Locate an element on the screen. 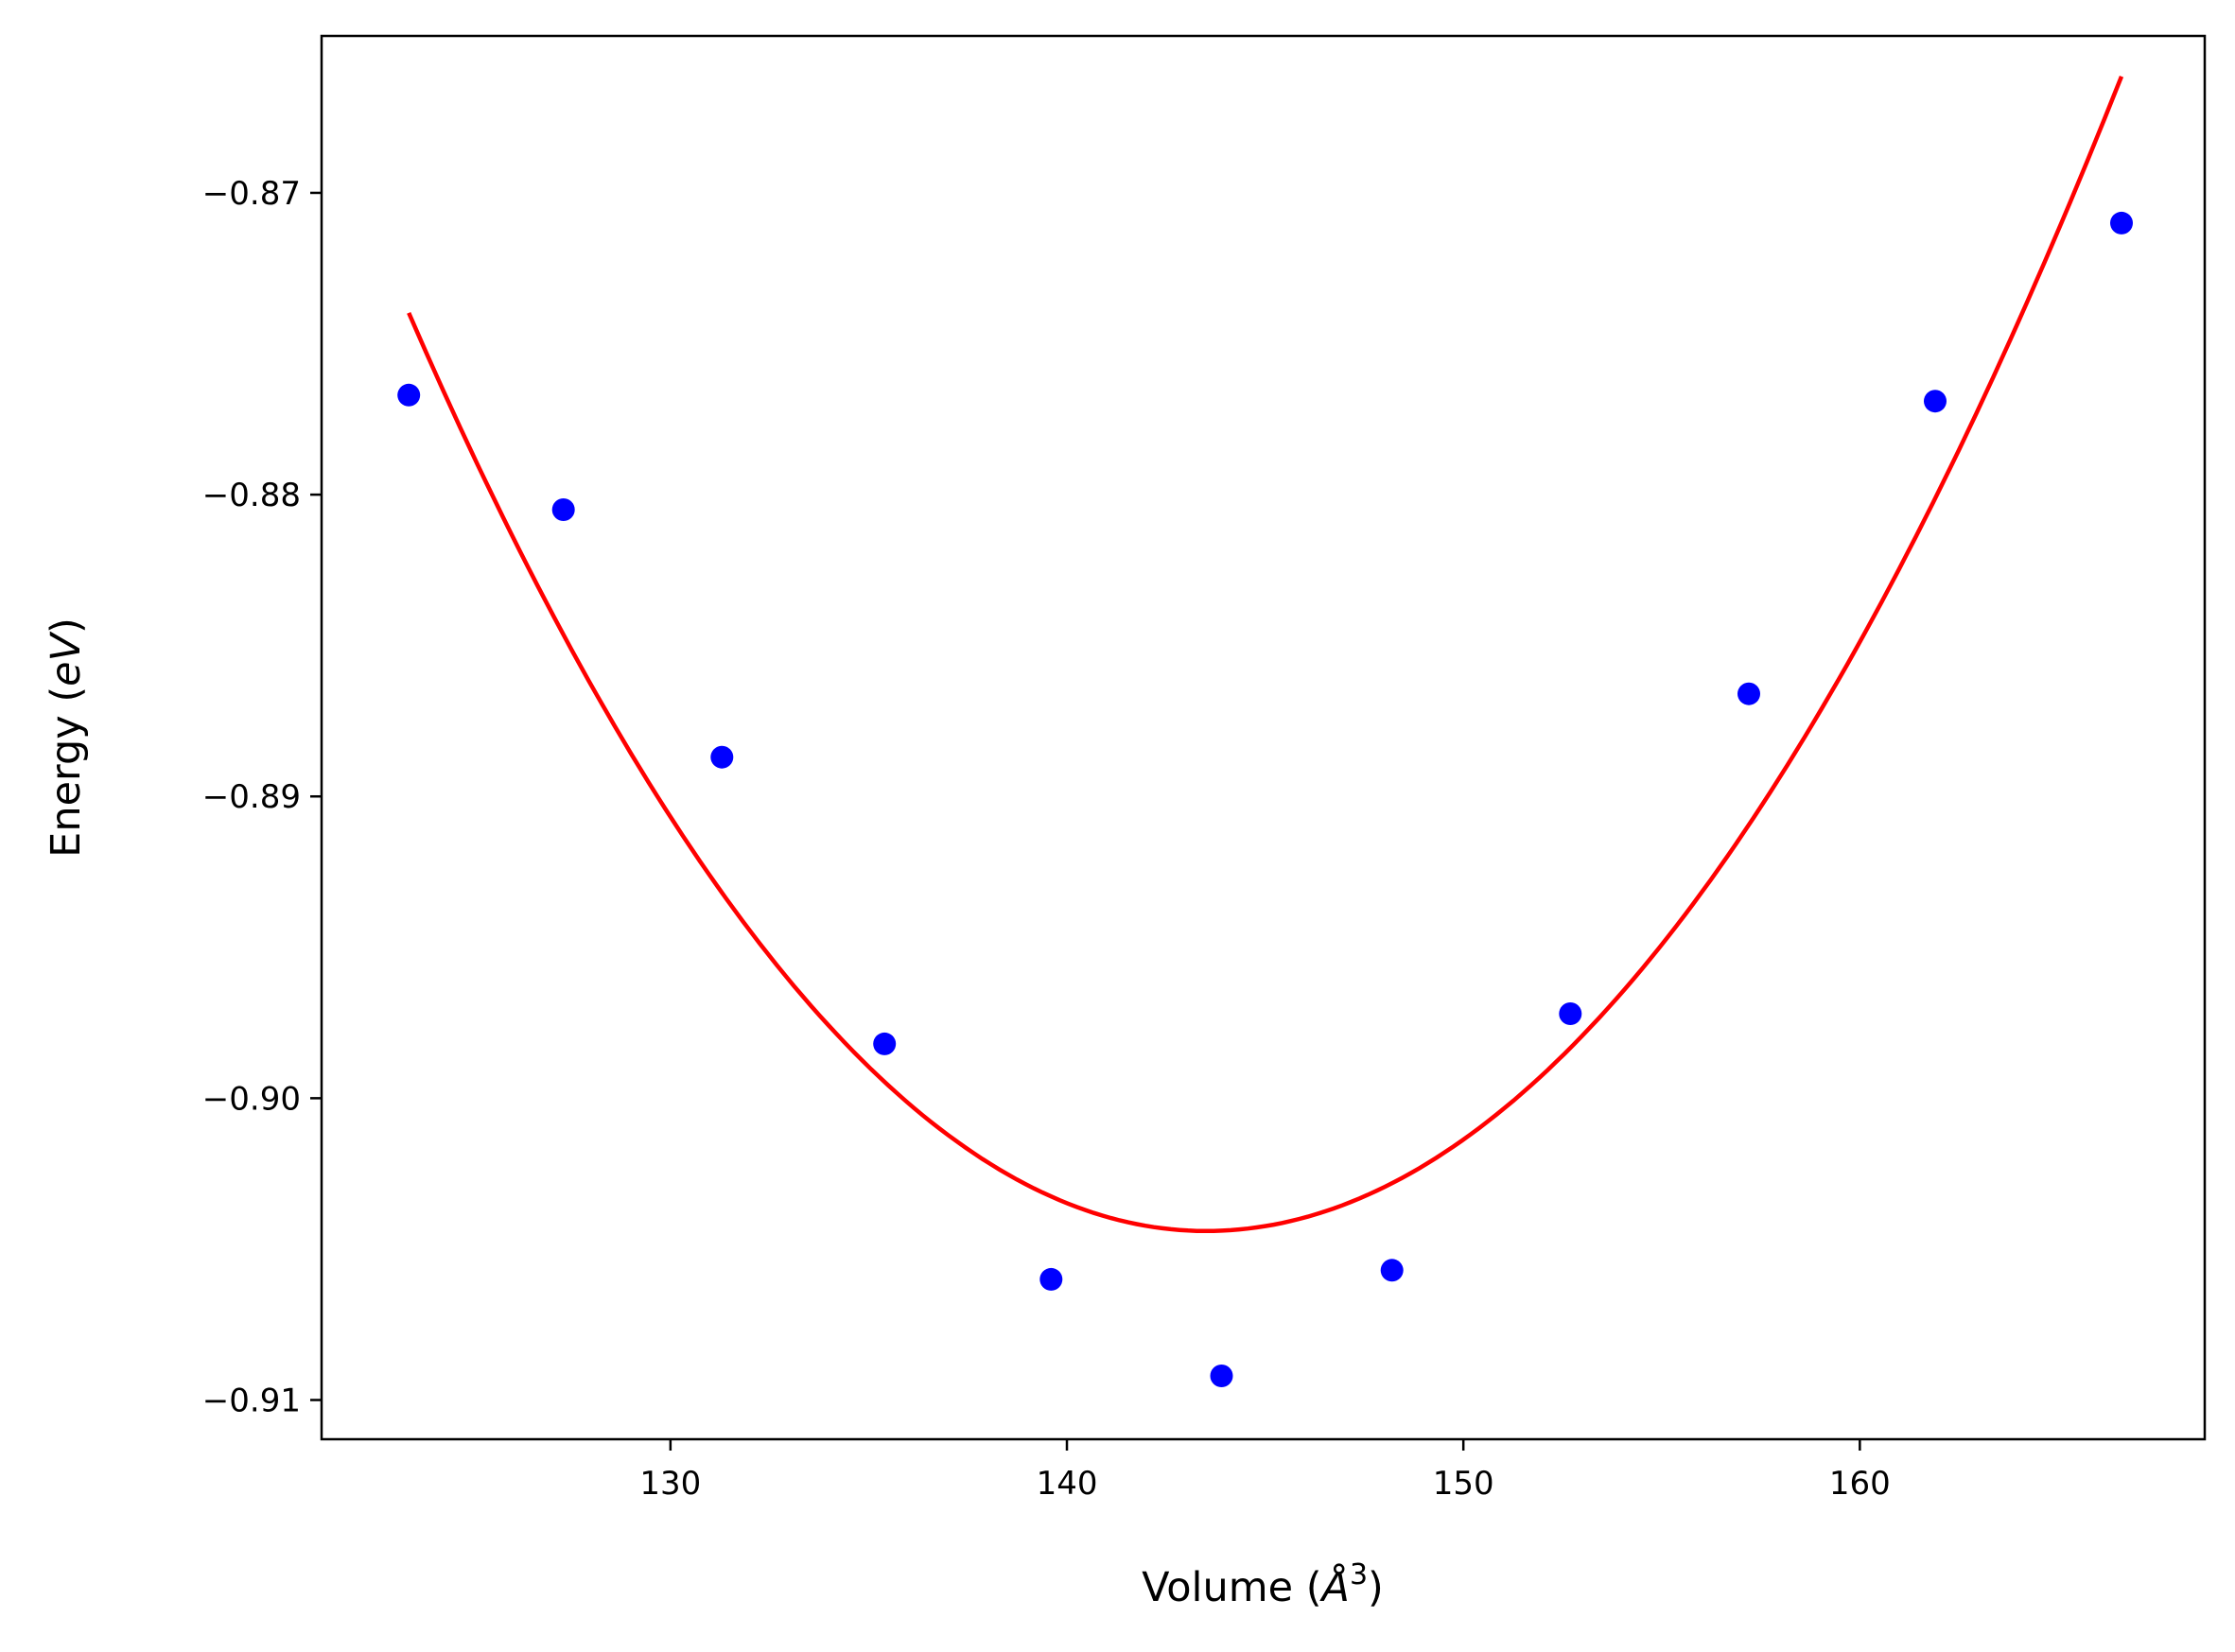 Image resolution: width=2235 pixels, height=1652 pixels. x-tick-label: 160 is located at coordinates (1860, 1484).